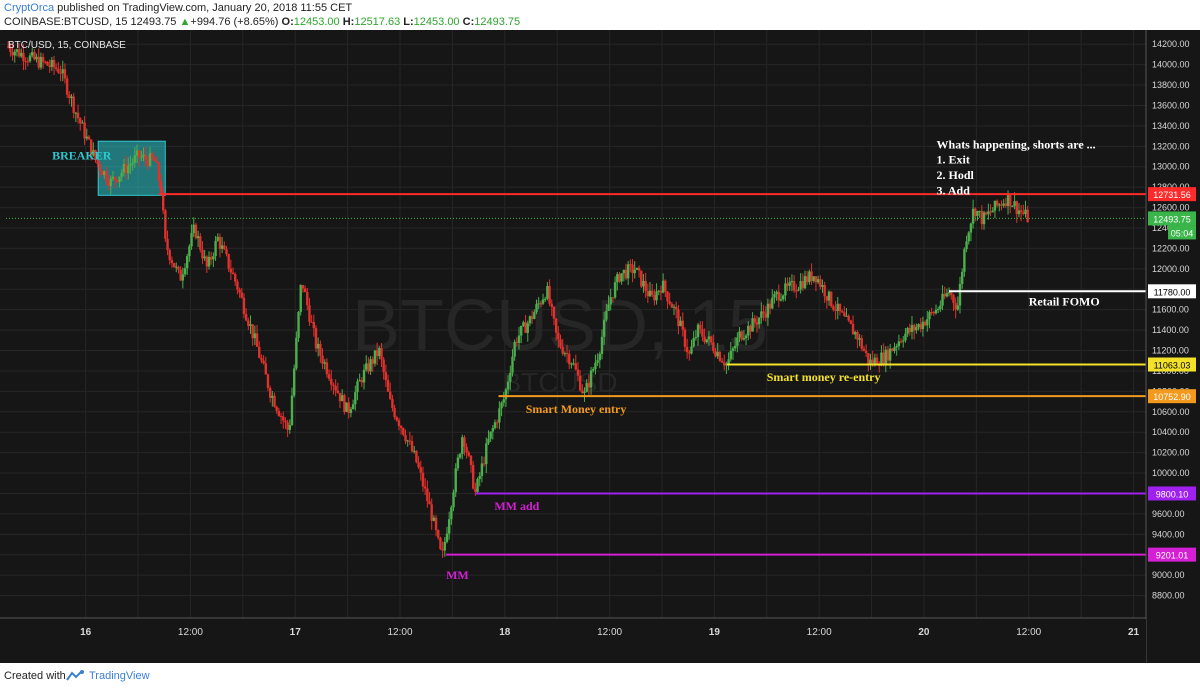 The width and height of the screenshot is (1200, 689). I want to click on level-tag-value: 9201.01, so click(1172, 556).